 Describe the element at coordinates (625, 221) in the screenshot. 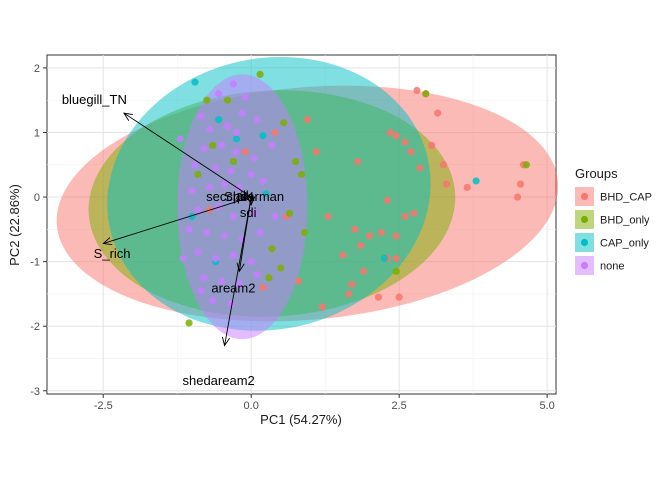

I see `legend-label-bhd_only: BHD_only` at that location.